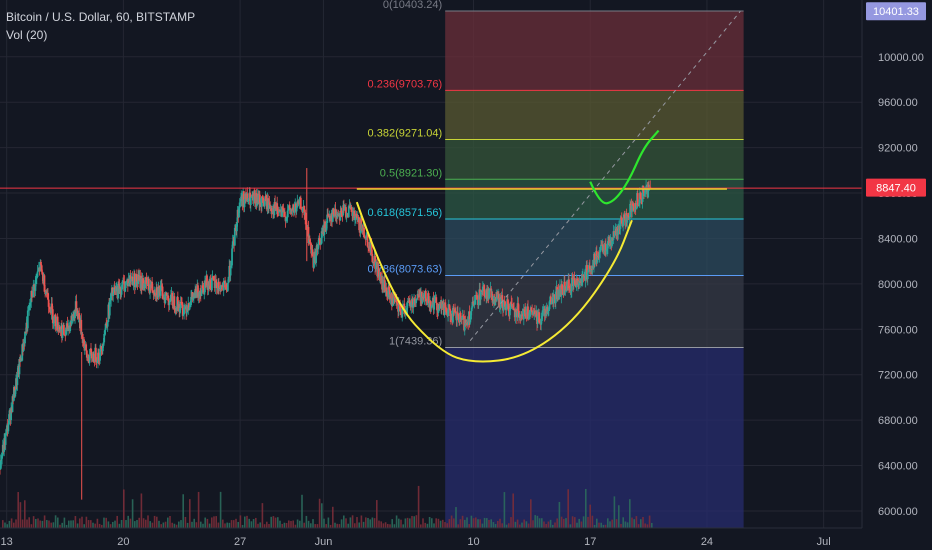  Describe the element at coordinates (27, 35) in the screenshot. I see `volume-indicator-label: Vol (20)` at that location.